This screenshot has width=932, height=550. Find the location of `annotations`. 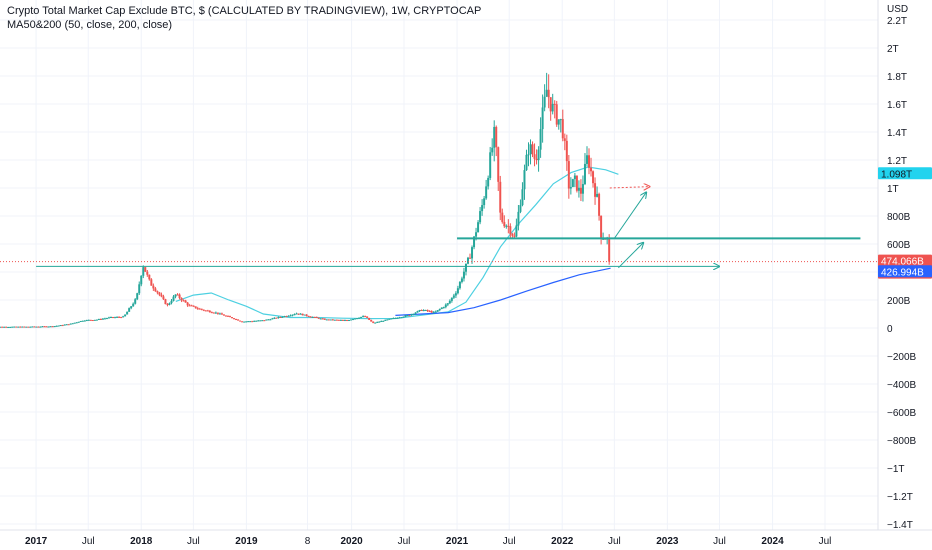

annotations is located at coordinates (439, 227).